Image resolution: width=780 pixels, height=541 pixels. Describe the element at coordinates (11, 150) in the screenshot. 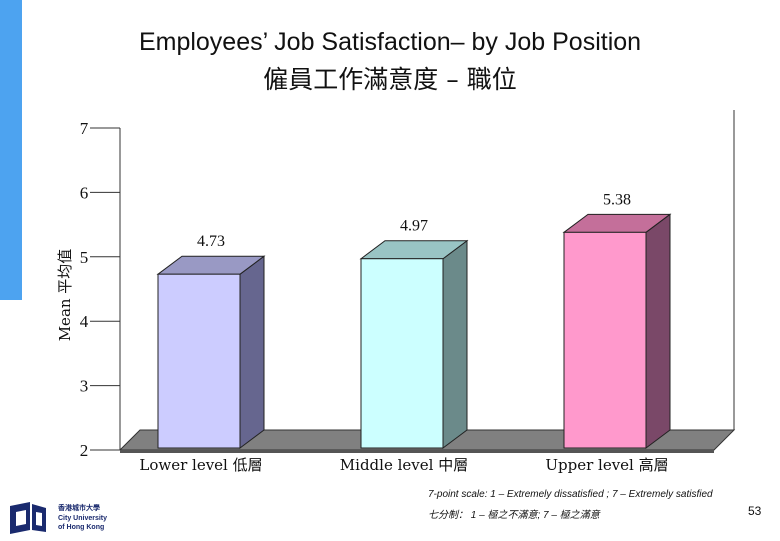

I see `left-accent-bar` at that location.